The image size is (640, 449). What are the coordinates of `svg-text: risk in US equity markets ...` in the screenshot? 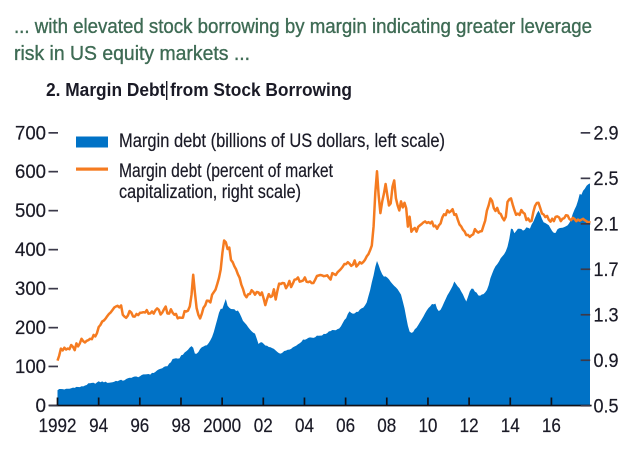 It's located at (132, 54).